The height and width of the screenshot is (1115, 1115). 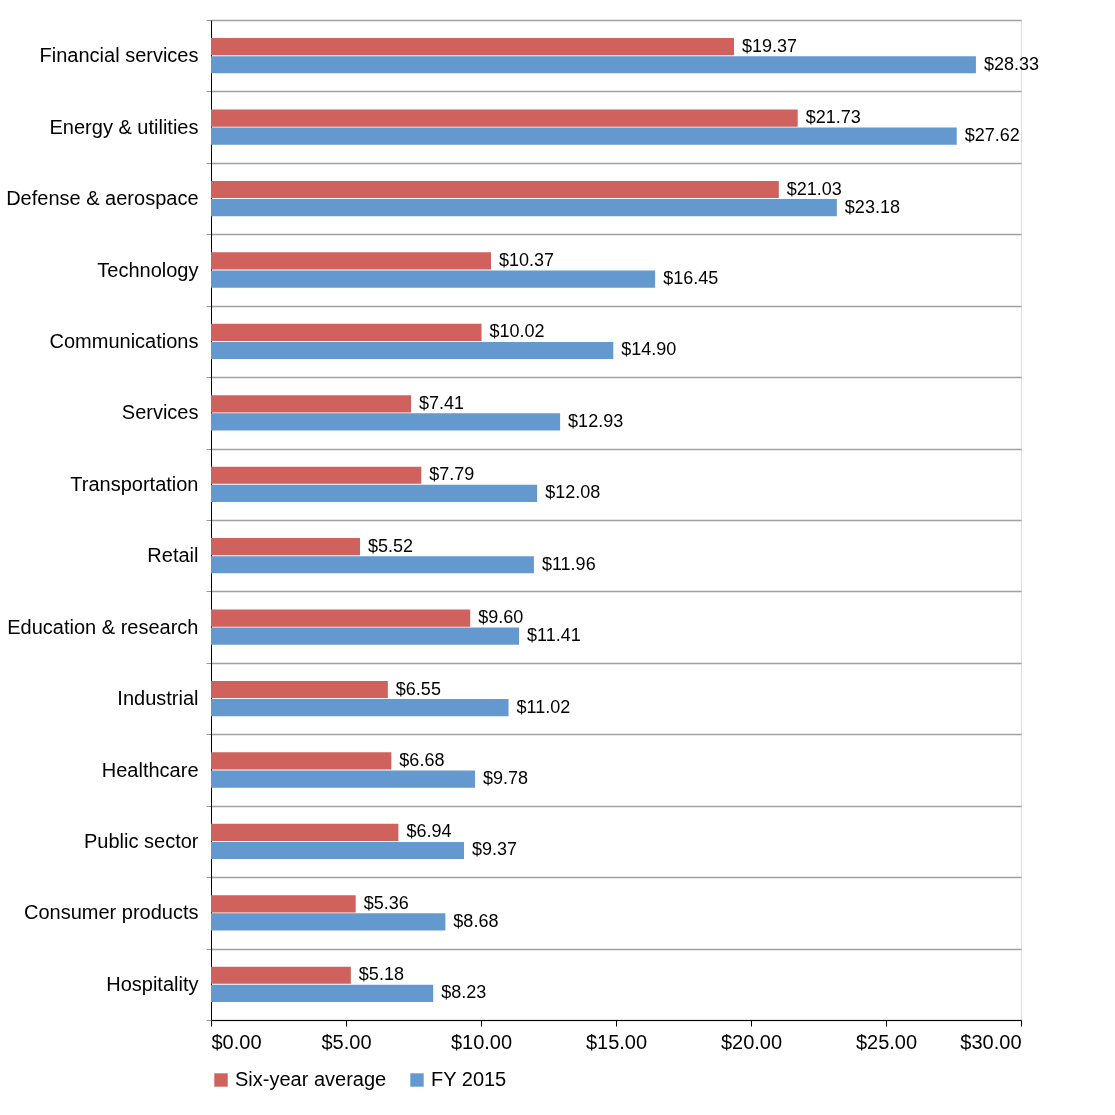 What do you see at coordinates (429, 831) in the screenshot?
I see `data-label: $6.94` at bounding box center [429, 831].